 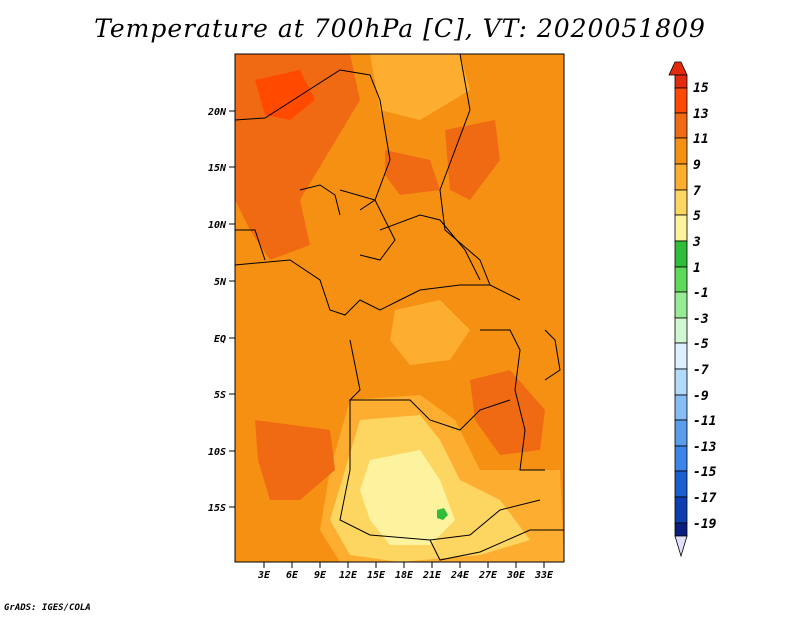 I want to click on colorbar-label: -15, so click(x=705, y=472).